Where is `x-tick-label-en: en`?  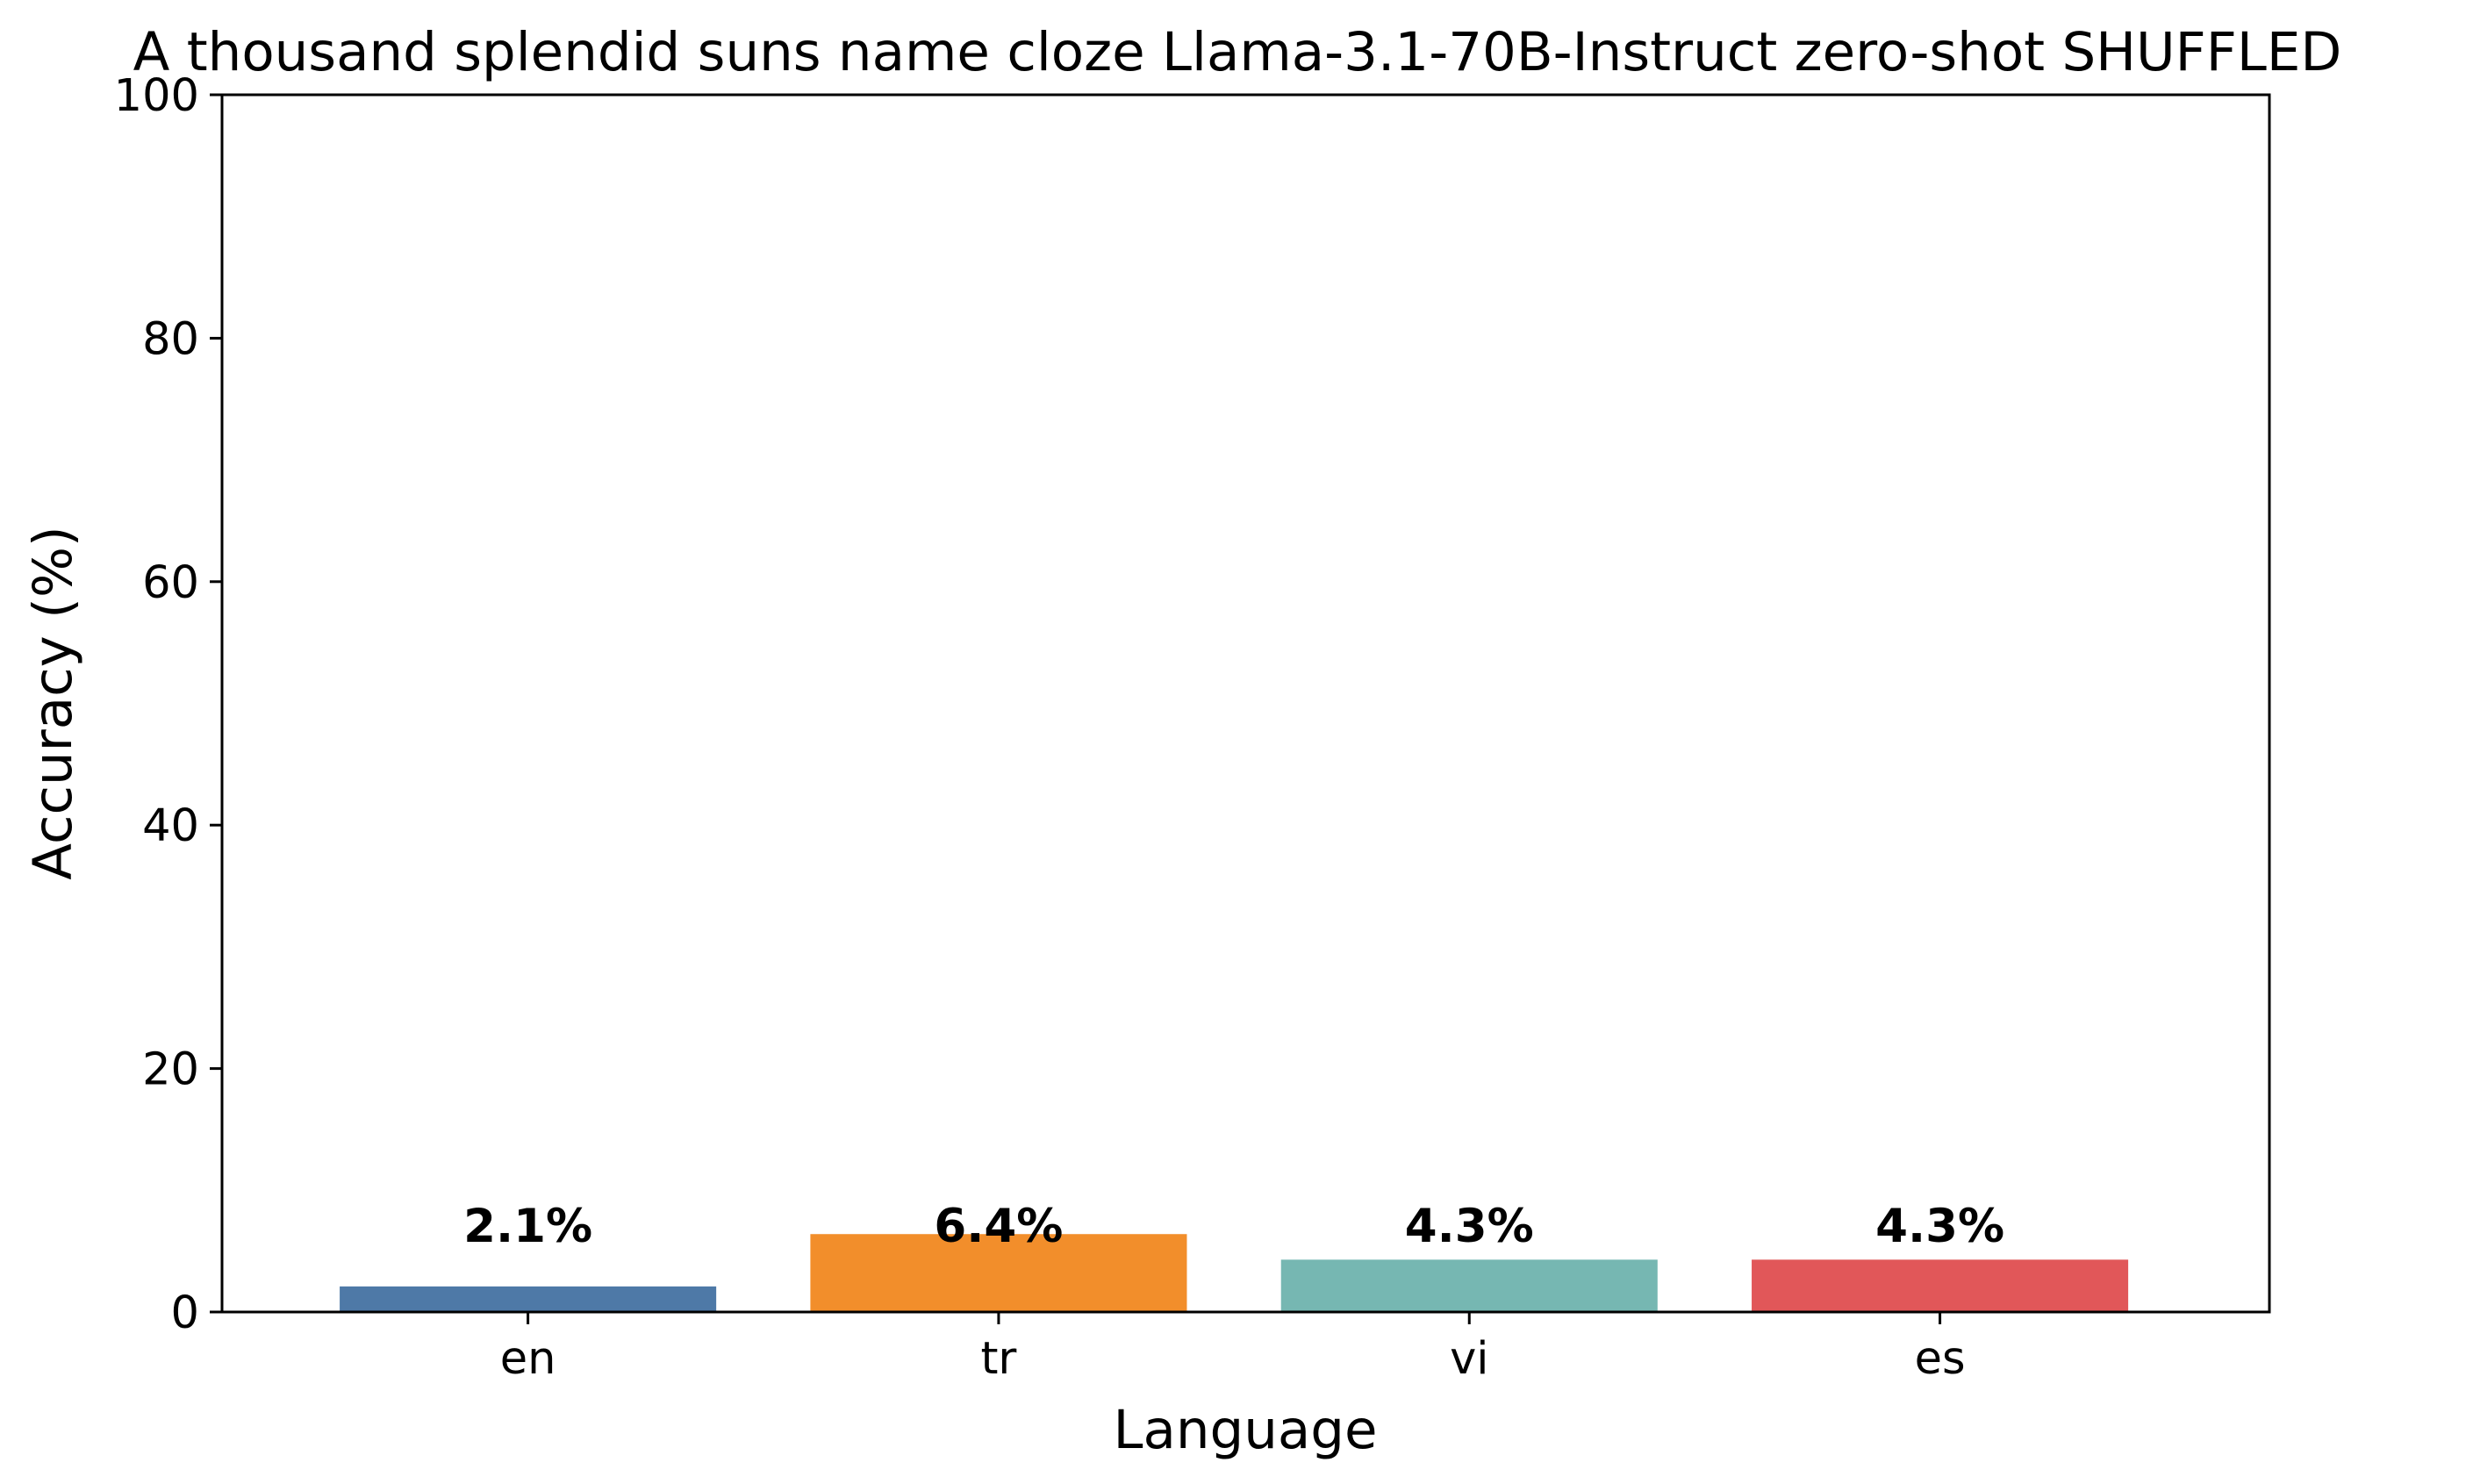 x-tick-label-en: en is located at coordinates (528, 1359).